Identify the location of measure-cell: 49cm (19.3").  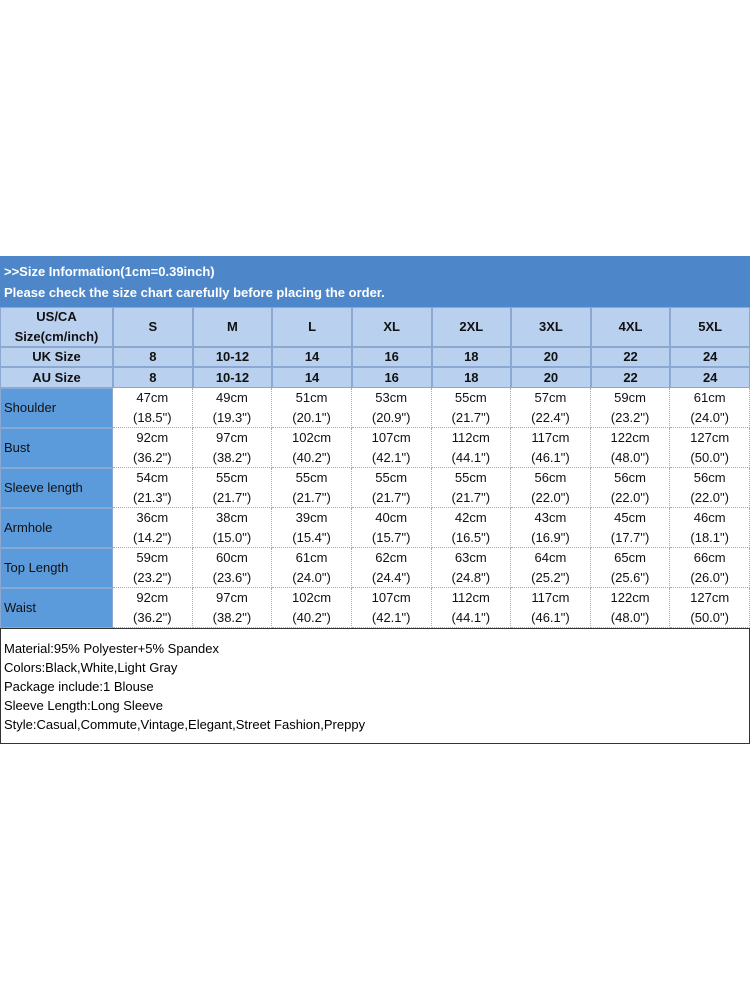
(232, 408).